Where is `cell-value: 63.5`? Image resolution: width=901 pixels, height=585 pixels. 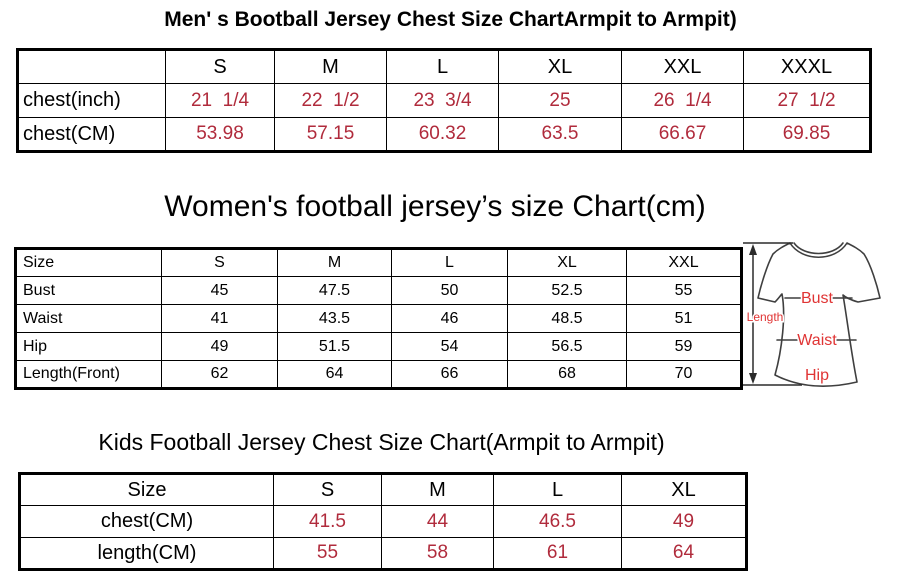 cell-value: 63.5 is located at coordinates (560, 134).